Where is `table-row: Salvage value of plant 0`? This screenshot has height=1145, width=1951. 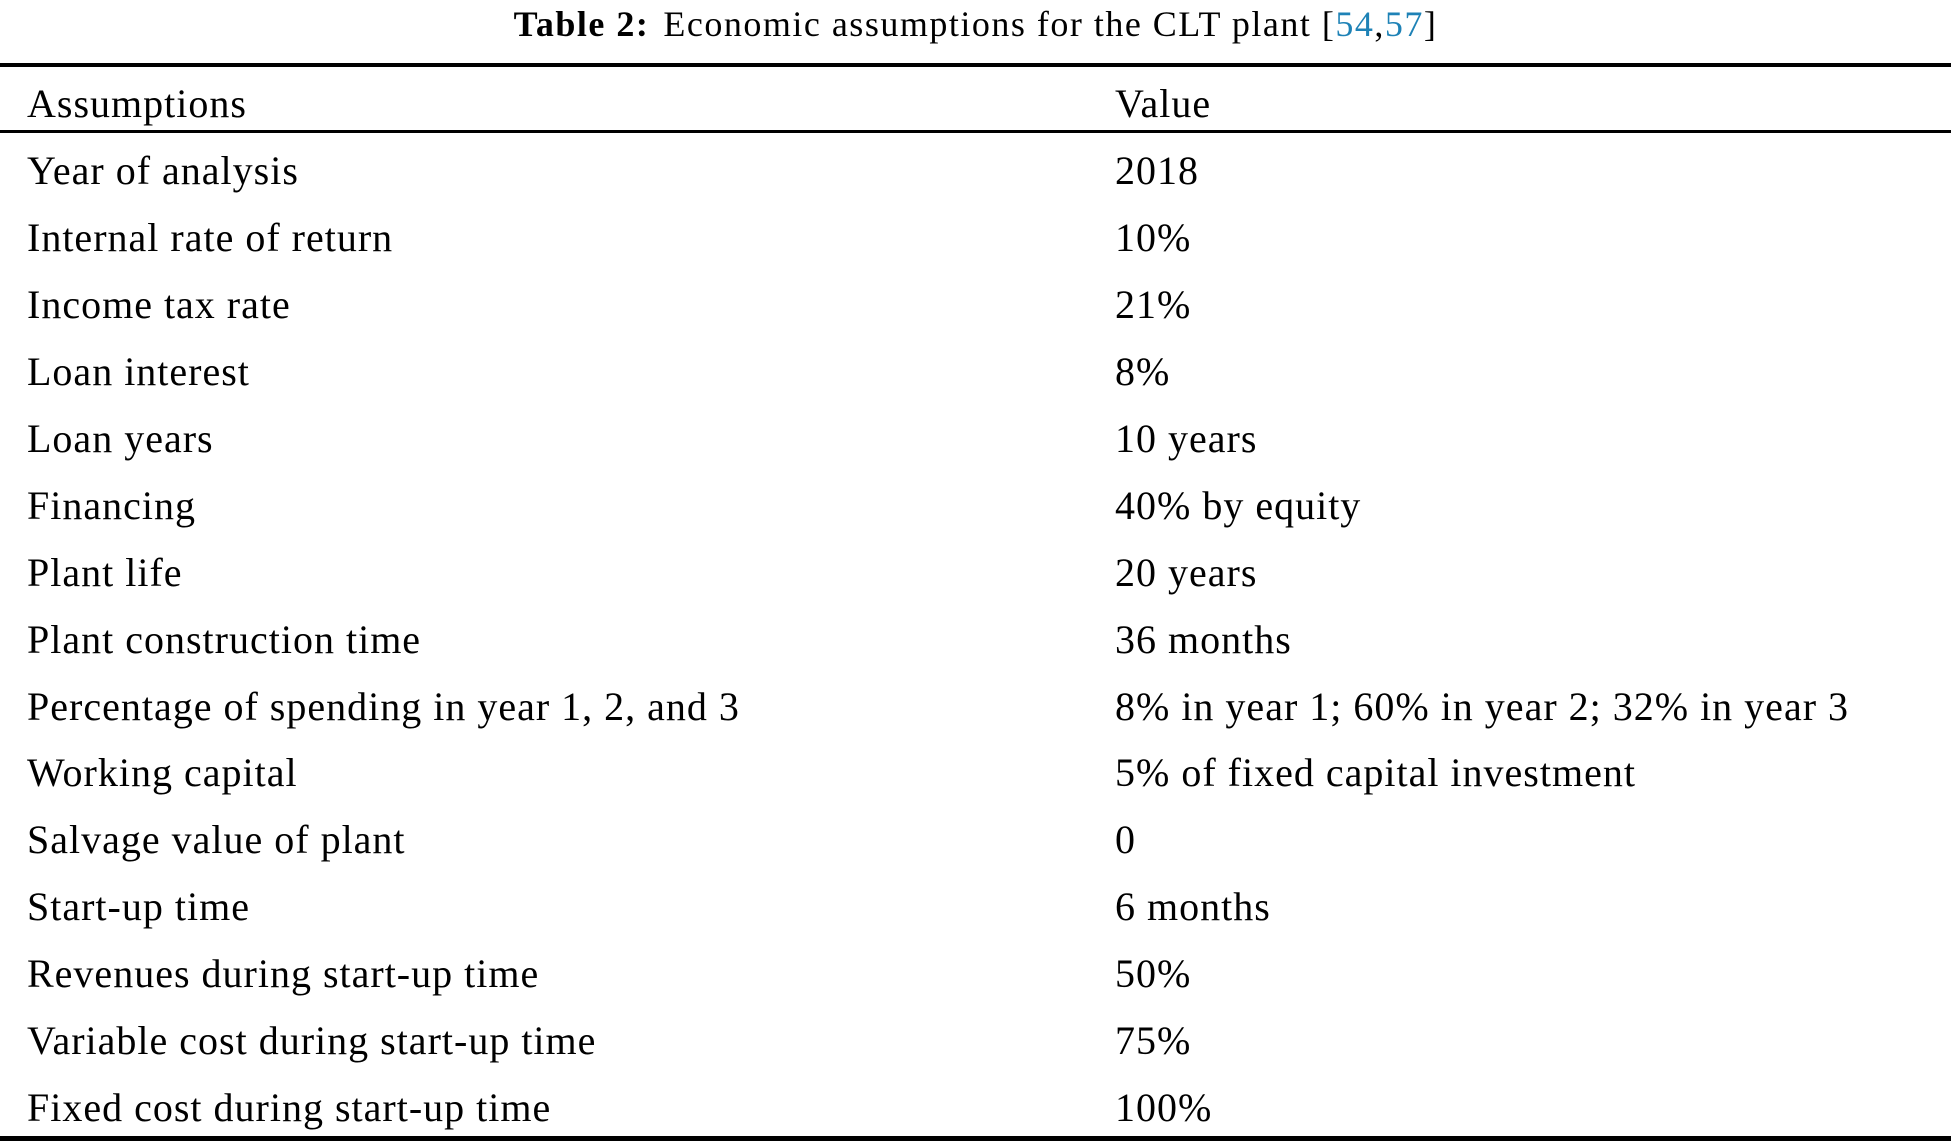
table-row: Salvage value of plant 0 is located at coordinates (975, 835).